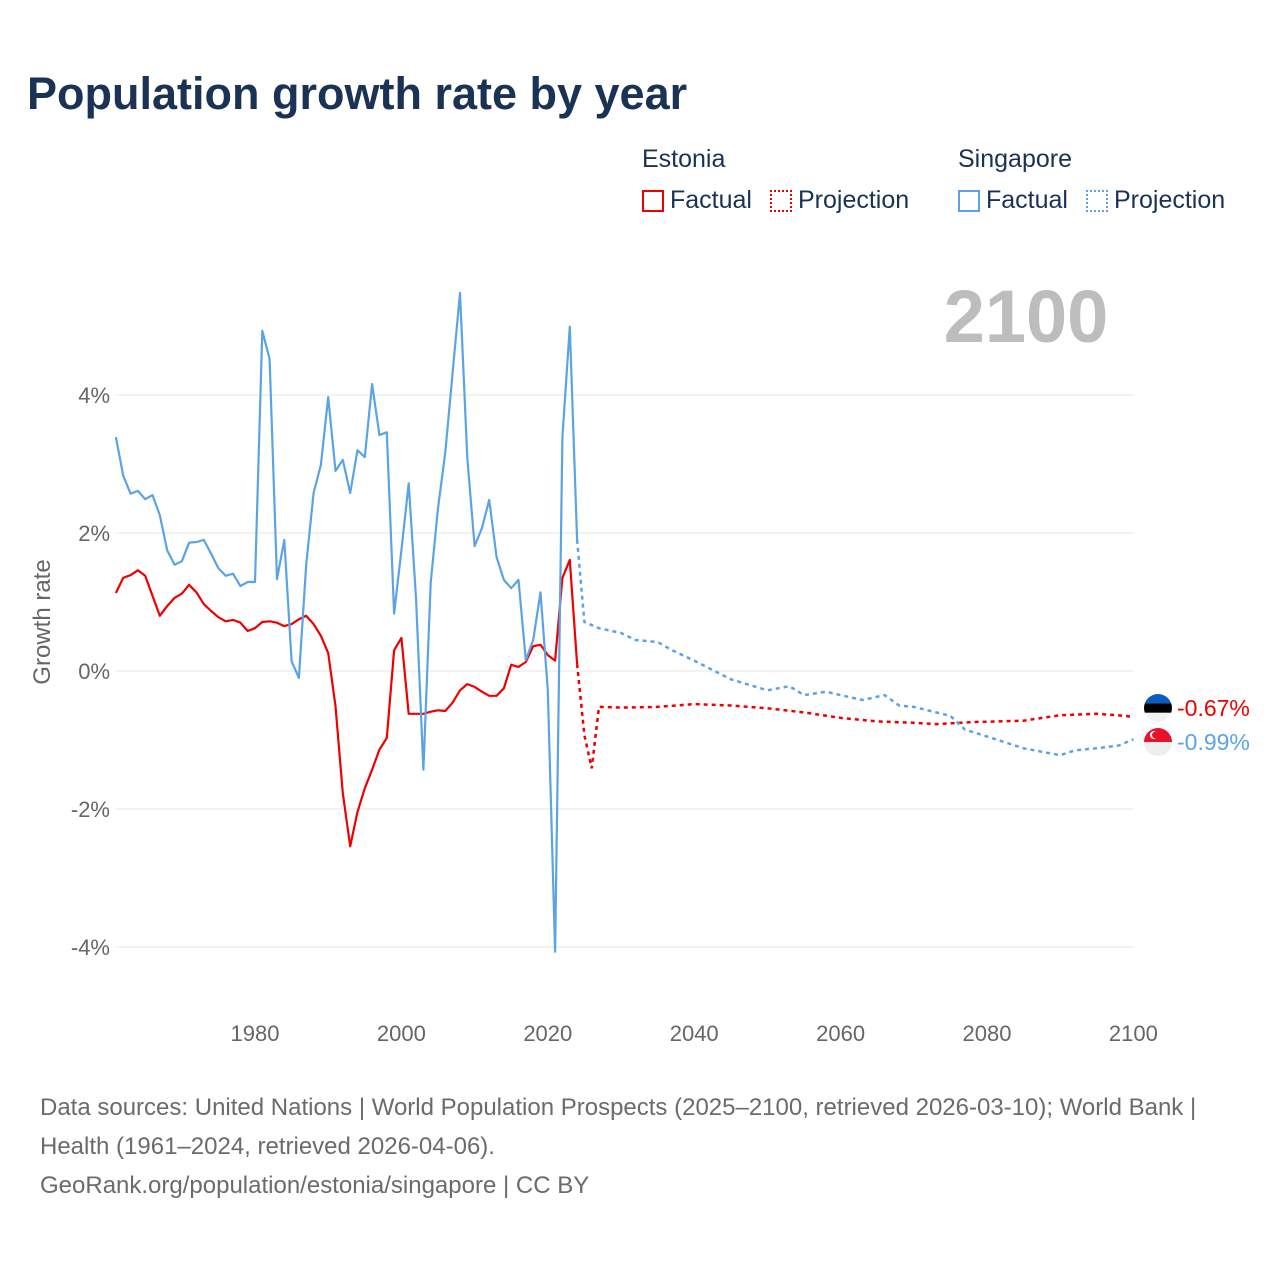 This screenshot has height=1280, width=1280. Describe the element at coordinates (1158, 699) in the screenshot. I see `flag-stripe-blue` at that location.